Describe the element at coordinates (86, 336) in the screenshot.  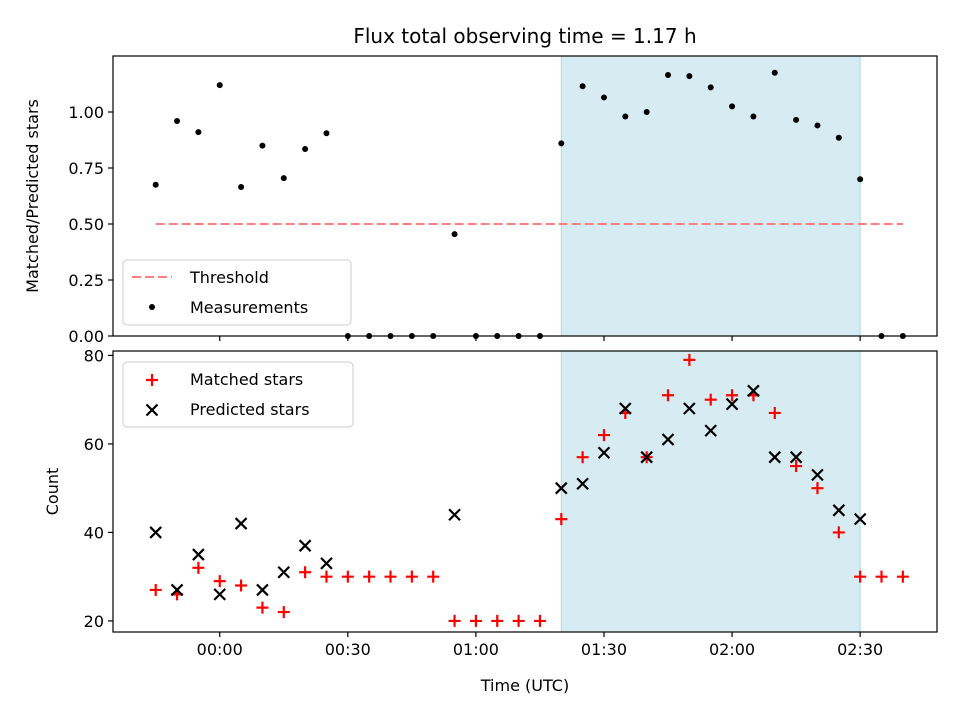
I see `y-tick-label: 0.00` at that location.